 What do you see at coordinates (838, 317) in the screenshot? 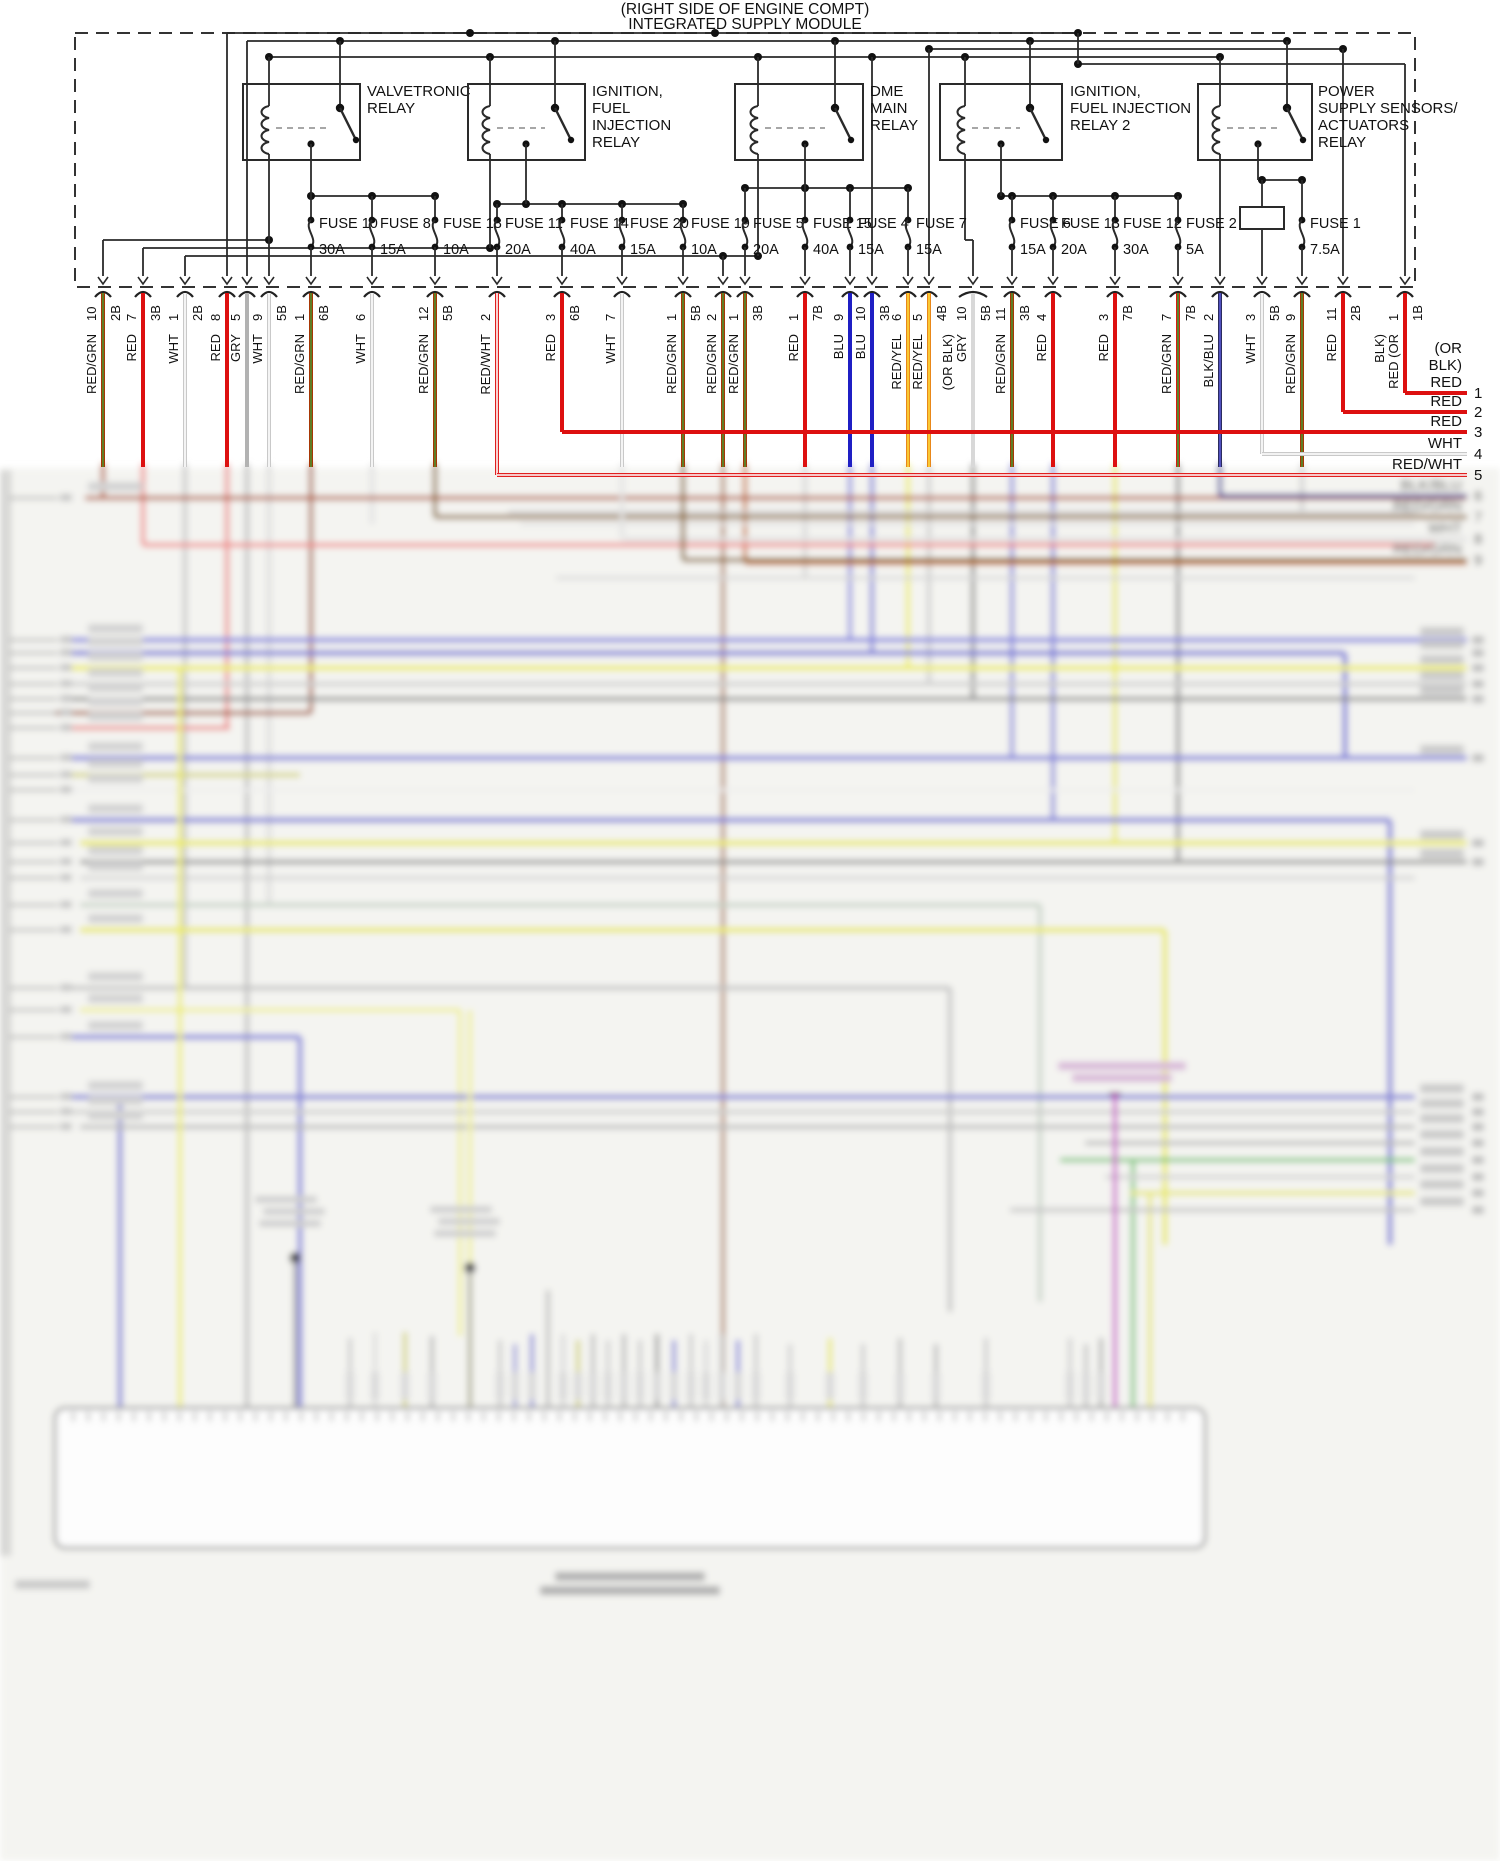
I see `svg-text: 9` at bounding box center [838, 317].